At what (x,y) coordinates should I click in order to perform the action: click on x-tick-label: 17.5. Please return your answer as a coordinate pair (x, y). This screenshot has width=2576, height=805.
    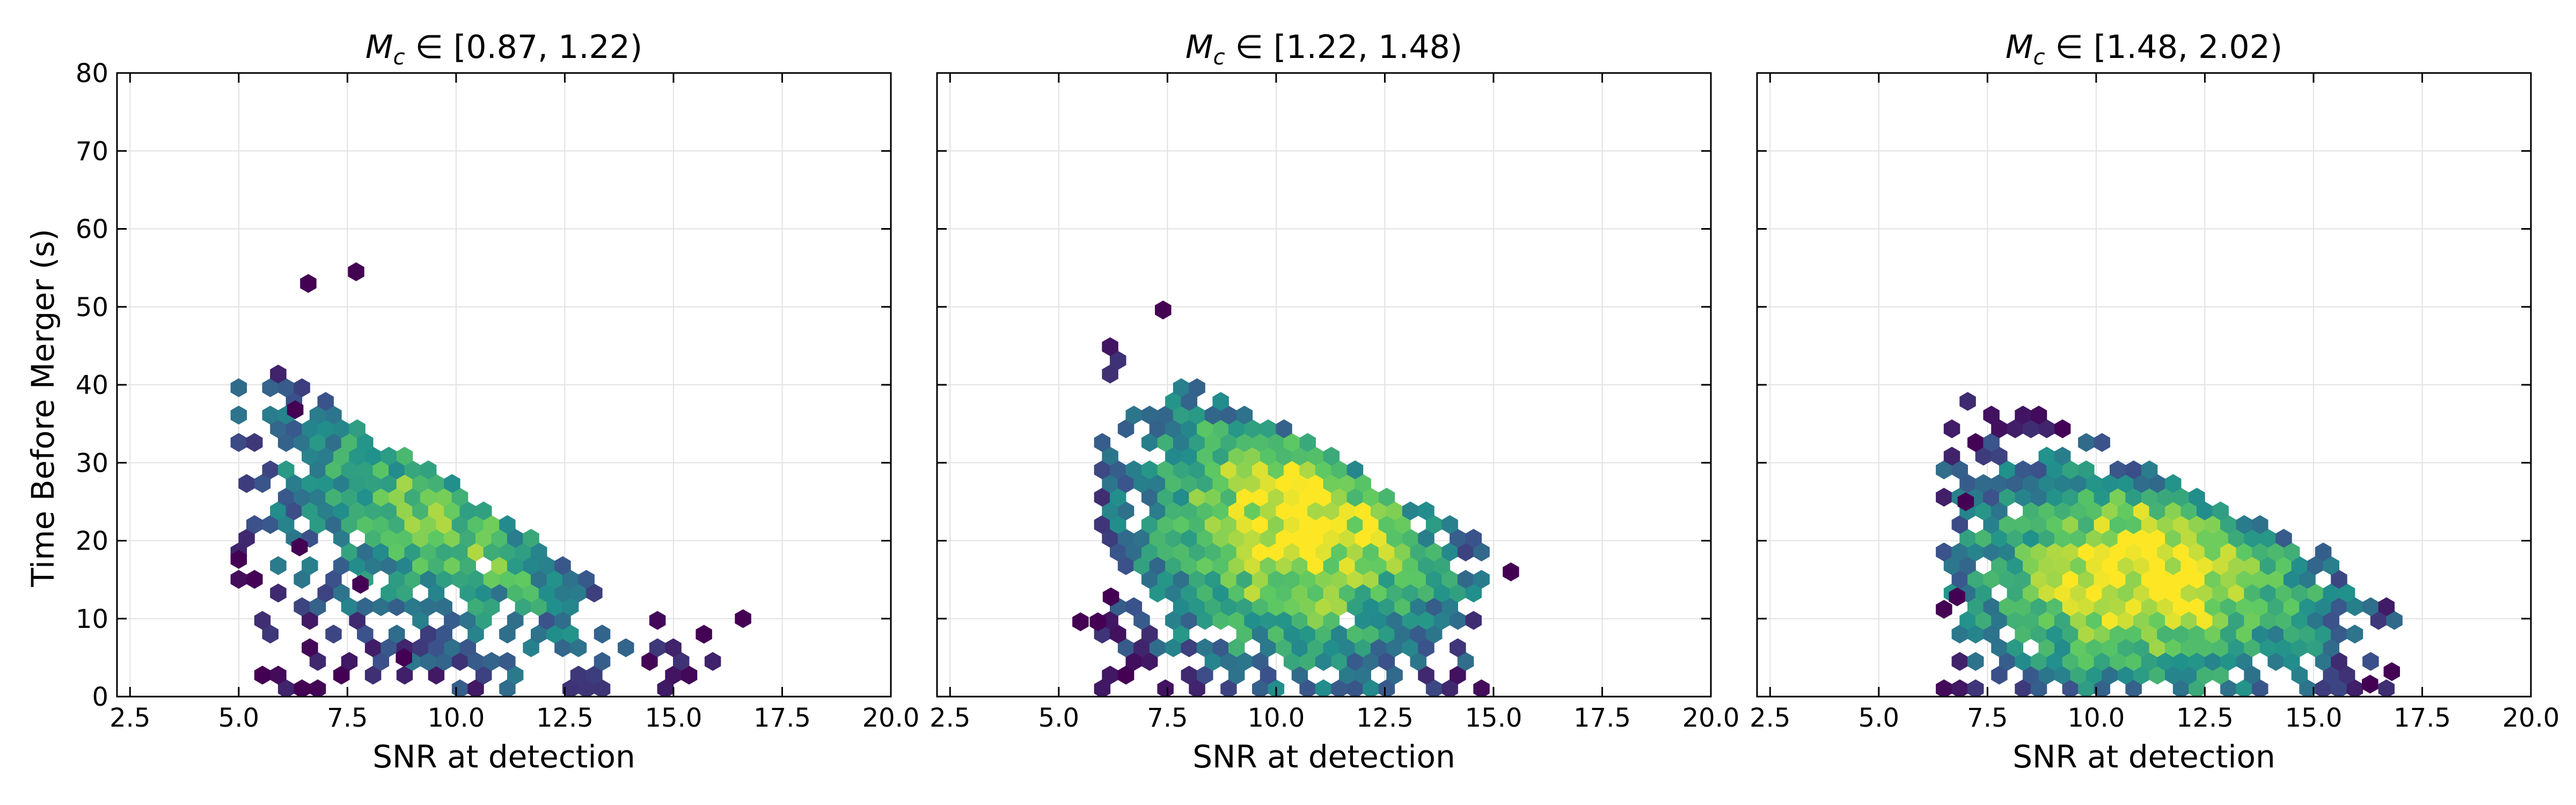
    Looking at the image, I should click on (2422, 718).